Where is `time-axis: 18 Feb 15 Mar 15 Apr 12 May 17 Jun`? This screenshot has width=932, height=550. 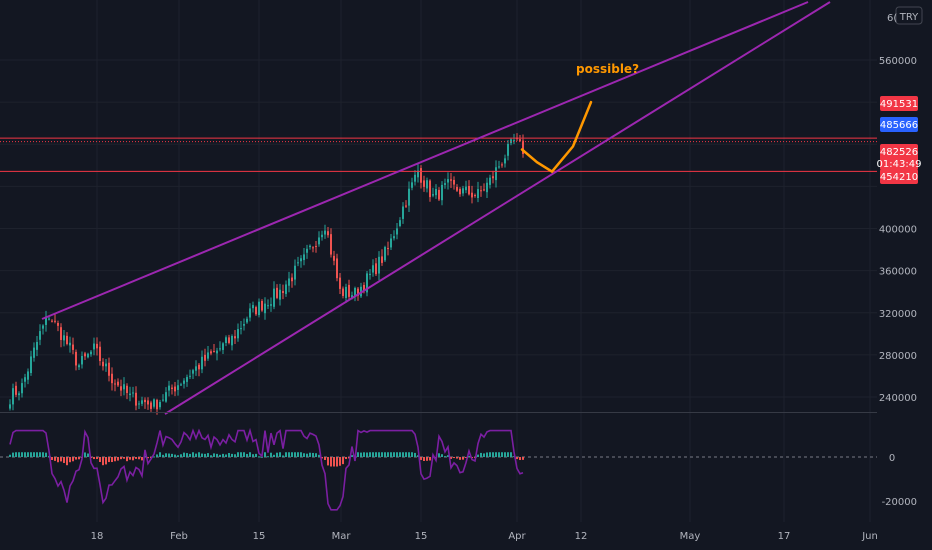 time-axis: 18 Feb 15 Mar 15 Apr 12 May 17 Jun is located at coordinates (484, 536).